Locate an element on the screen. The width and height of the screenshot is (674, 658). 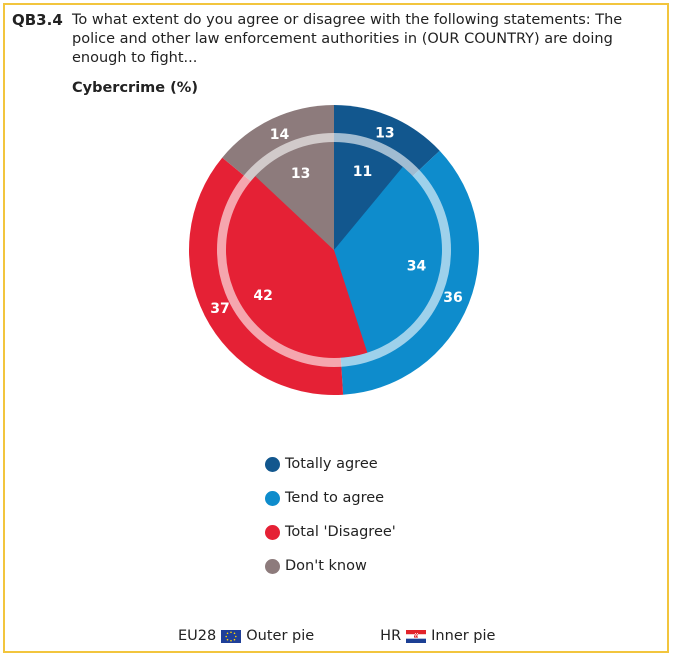
chart-title: Cybercrime (%) is located at coordinates (135, 88).